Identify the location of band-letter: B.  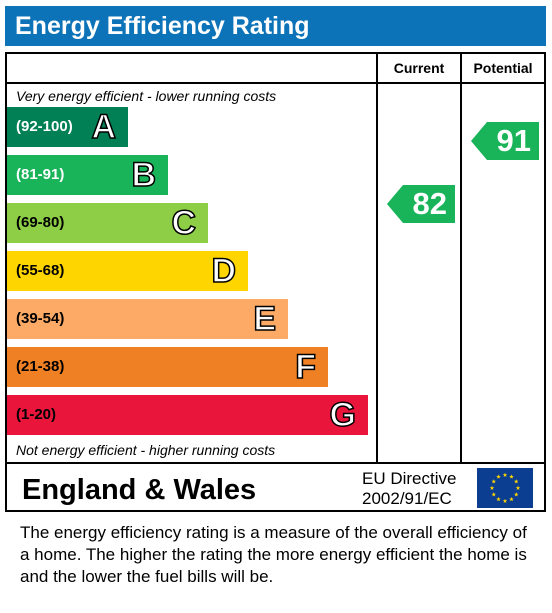
(144, 175).